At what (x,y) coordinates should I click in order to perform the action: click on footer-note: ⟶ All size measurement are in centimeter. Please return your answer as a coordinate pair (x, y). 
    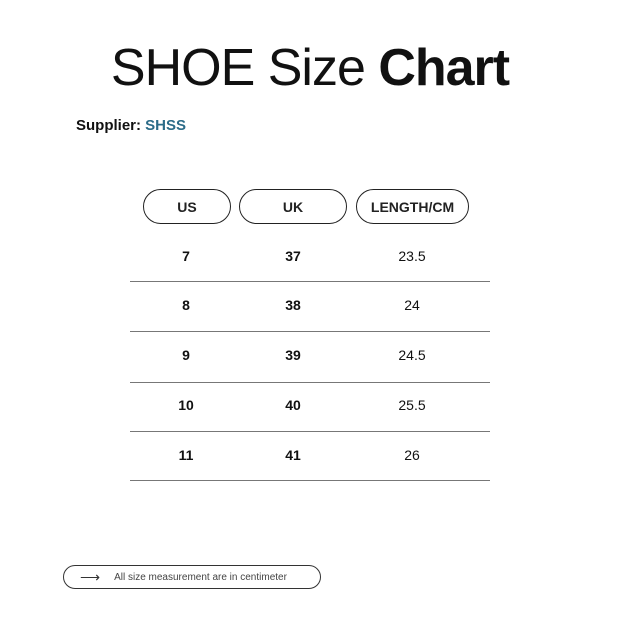
    Looking at the image, I should click on (192, 577).